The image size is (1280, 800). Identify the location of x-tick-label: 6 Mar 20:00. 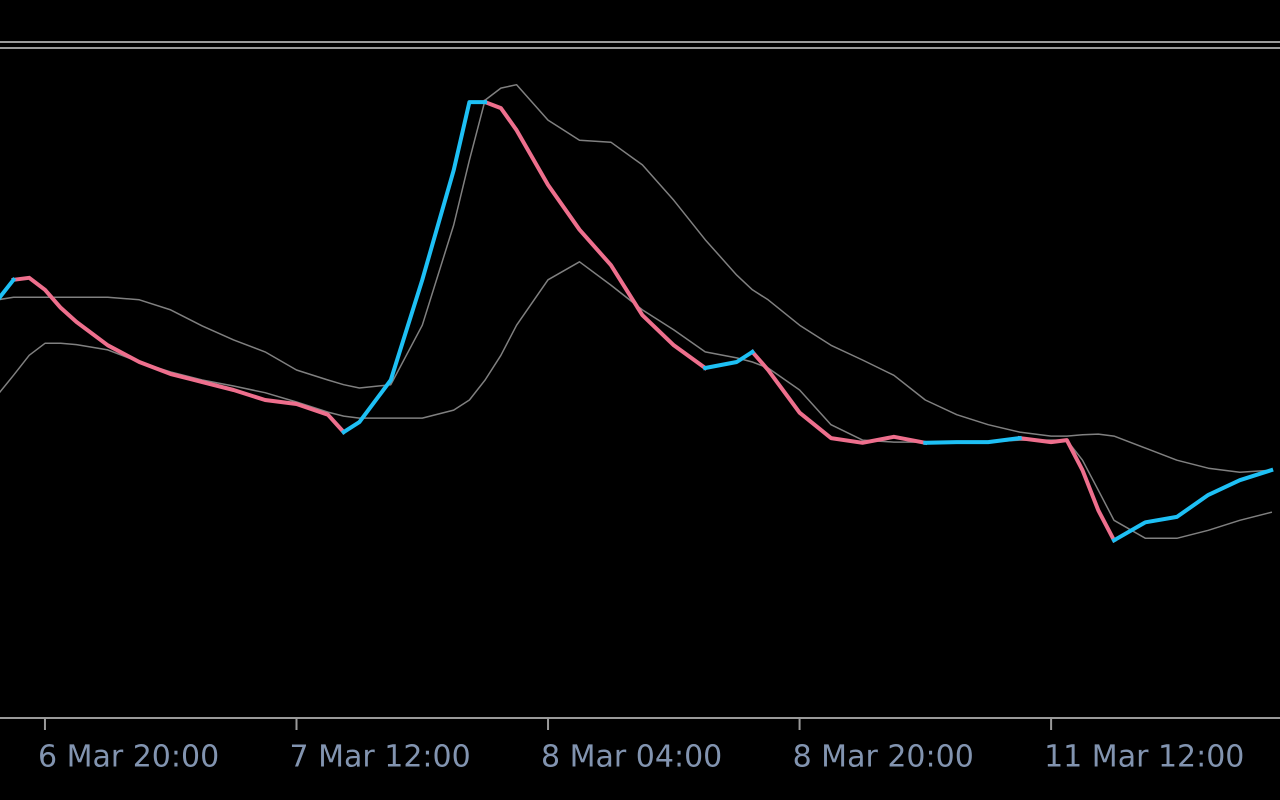
(128, 757).